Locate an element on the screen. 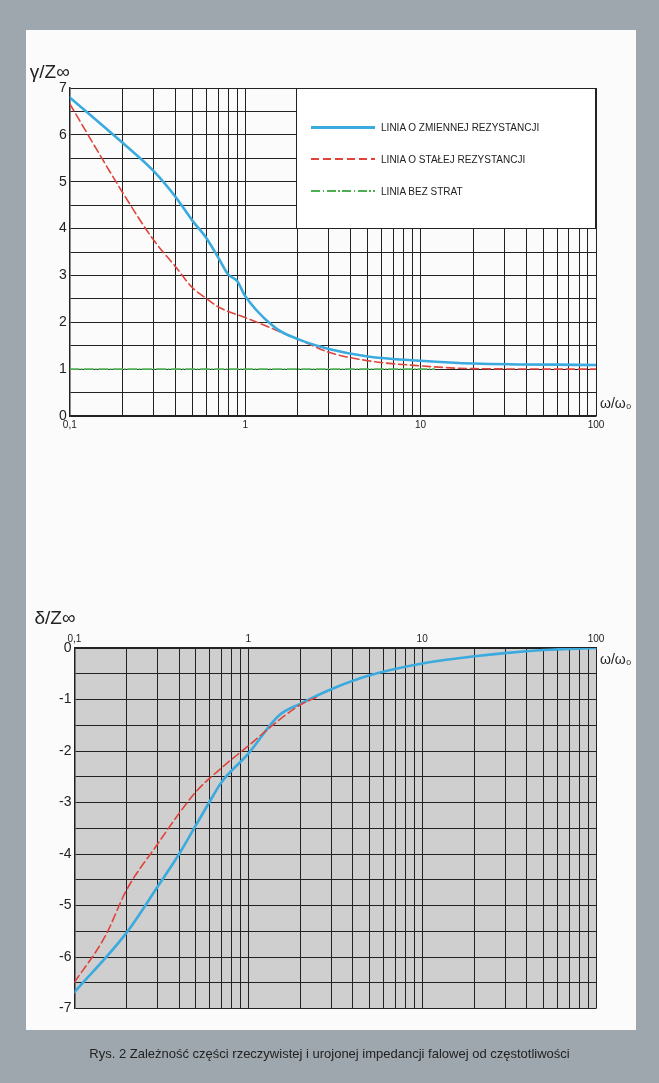  y-tick-label: 3 is located at coordinates (62, 274).